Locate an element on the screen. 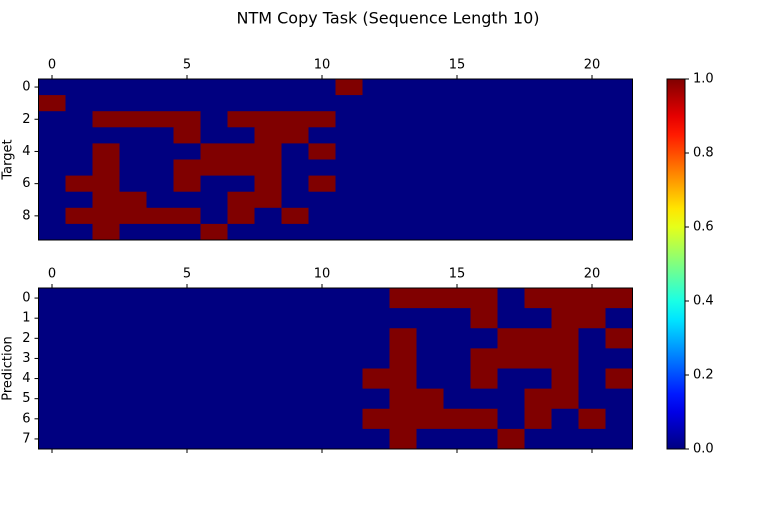  colorbar-tick-label: 0.6 is located at coordinates (703, 227).